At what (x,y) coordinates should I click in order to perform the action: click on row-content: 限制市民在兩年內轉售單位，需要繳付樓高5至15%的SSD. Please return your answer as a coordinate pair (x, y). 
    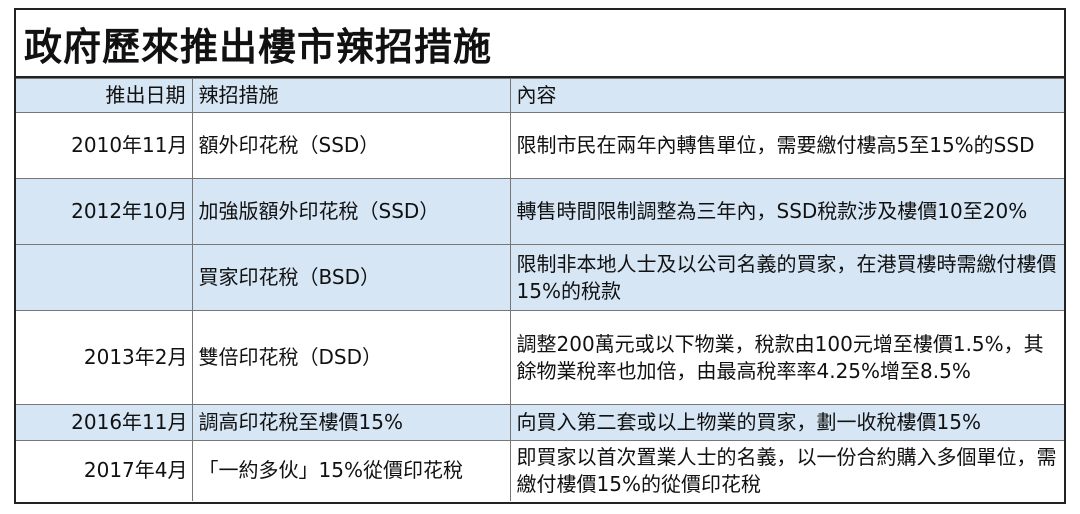
    Looking at the image, I should click on (786, 145).